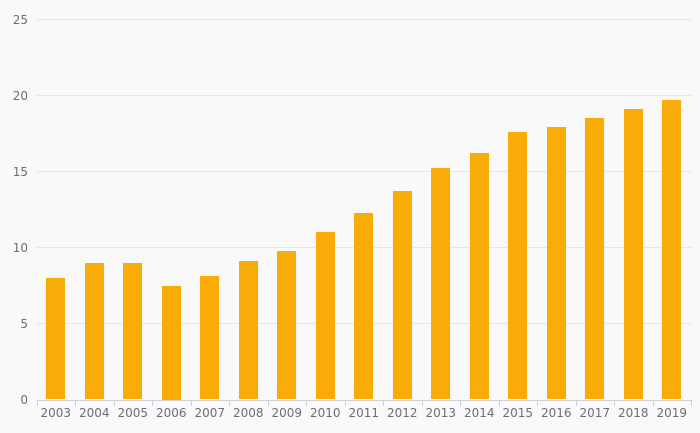 This screenshot has width=700, height=433. I want to click on x-axis-label-2016: 2016, so click(556, 412).